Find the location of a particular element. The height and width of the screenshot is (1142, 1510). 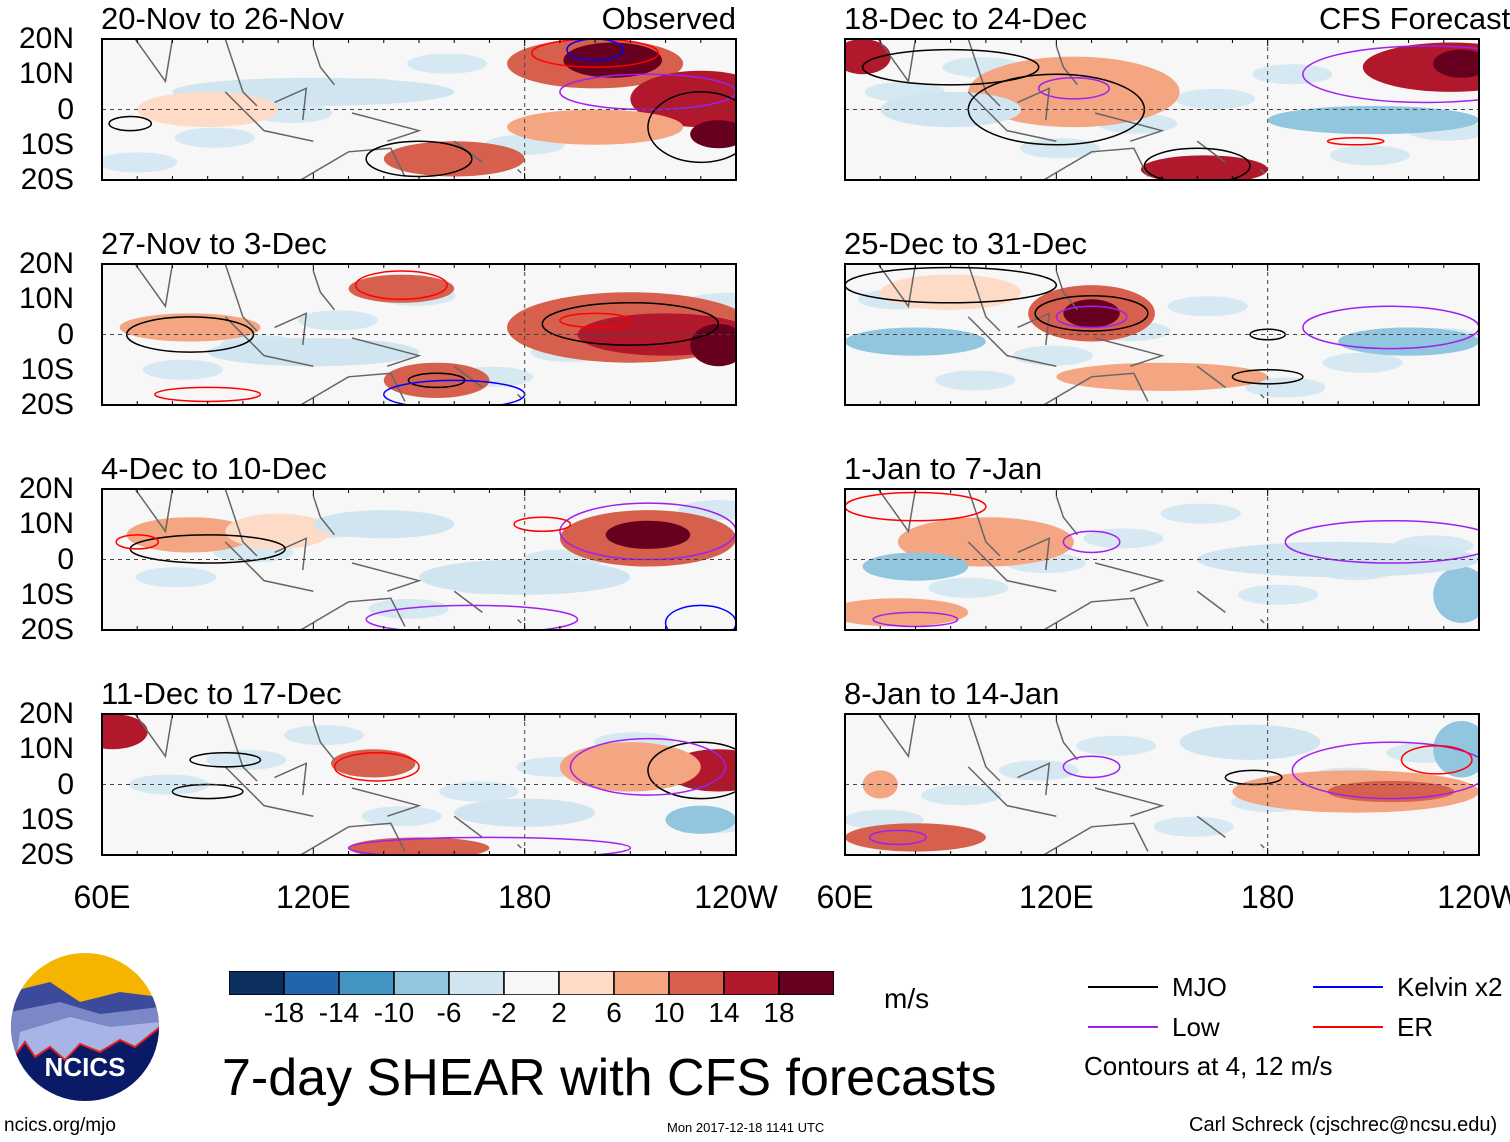

panel-title: 25-Dec to 31-Dec is located at coordinates (965, 243).